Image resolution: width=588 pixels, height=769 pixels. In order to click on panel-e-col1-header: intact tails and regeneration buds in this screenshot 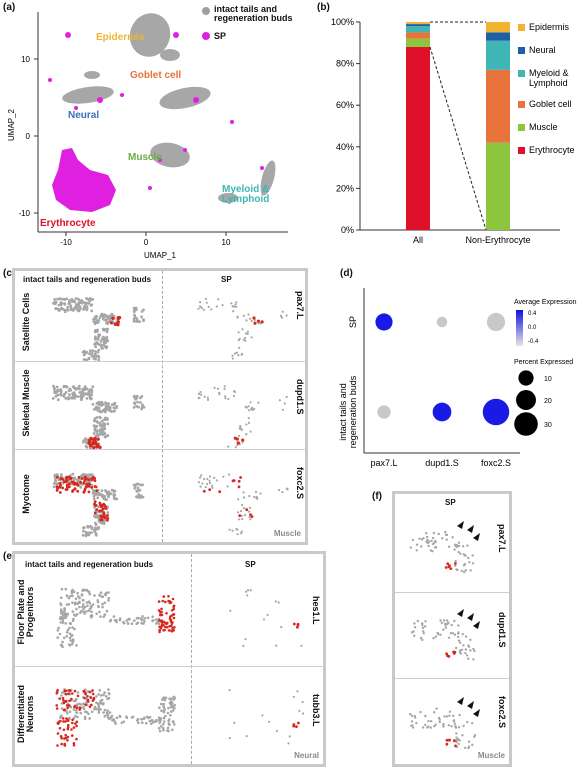, I will do `click(89, 564)`.